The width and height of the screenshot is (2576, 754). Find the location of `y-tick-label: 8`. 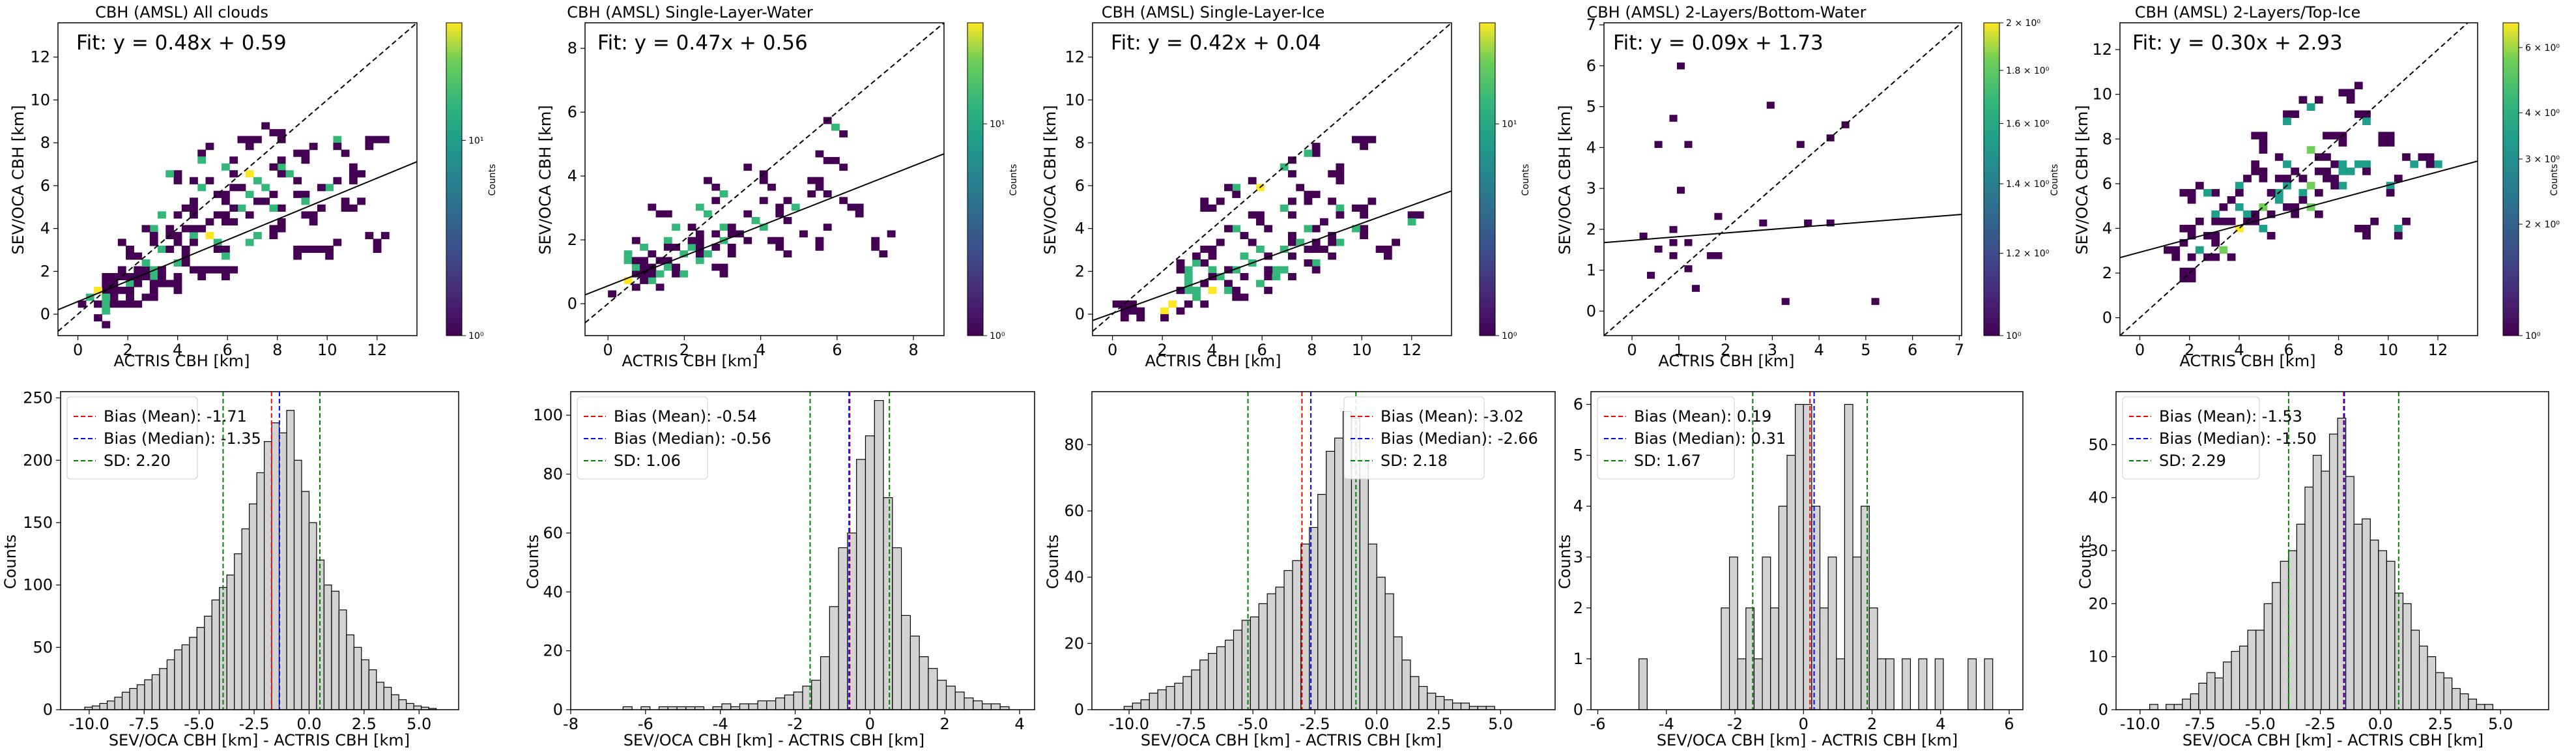

y-tick-label: 8 is located at coordinates (1080, 143).